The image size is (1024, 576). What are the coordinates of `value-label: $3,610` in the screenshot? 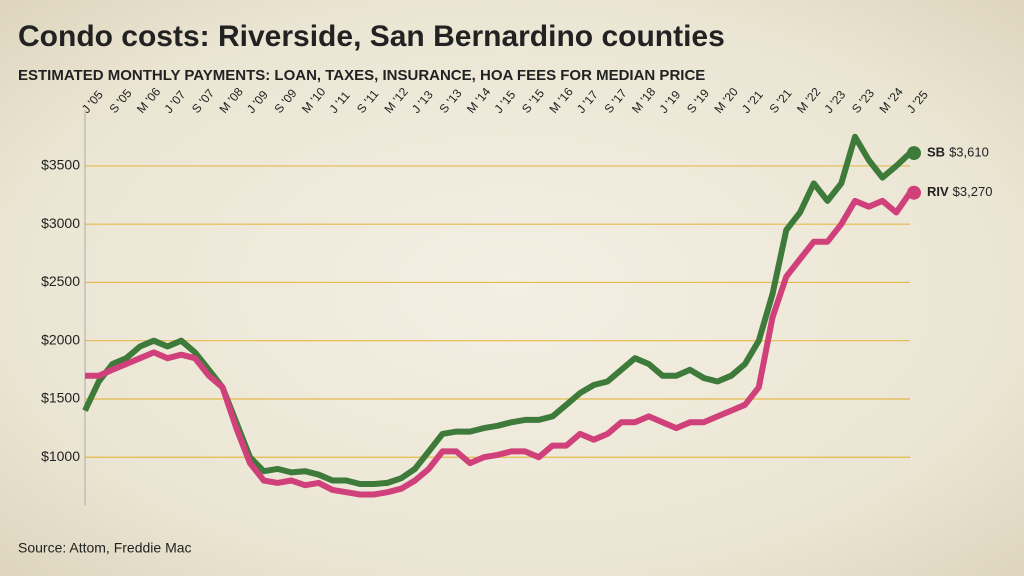 It's located at (969, 152).